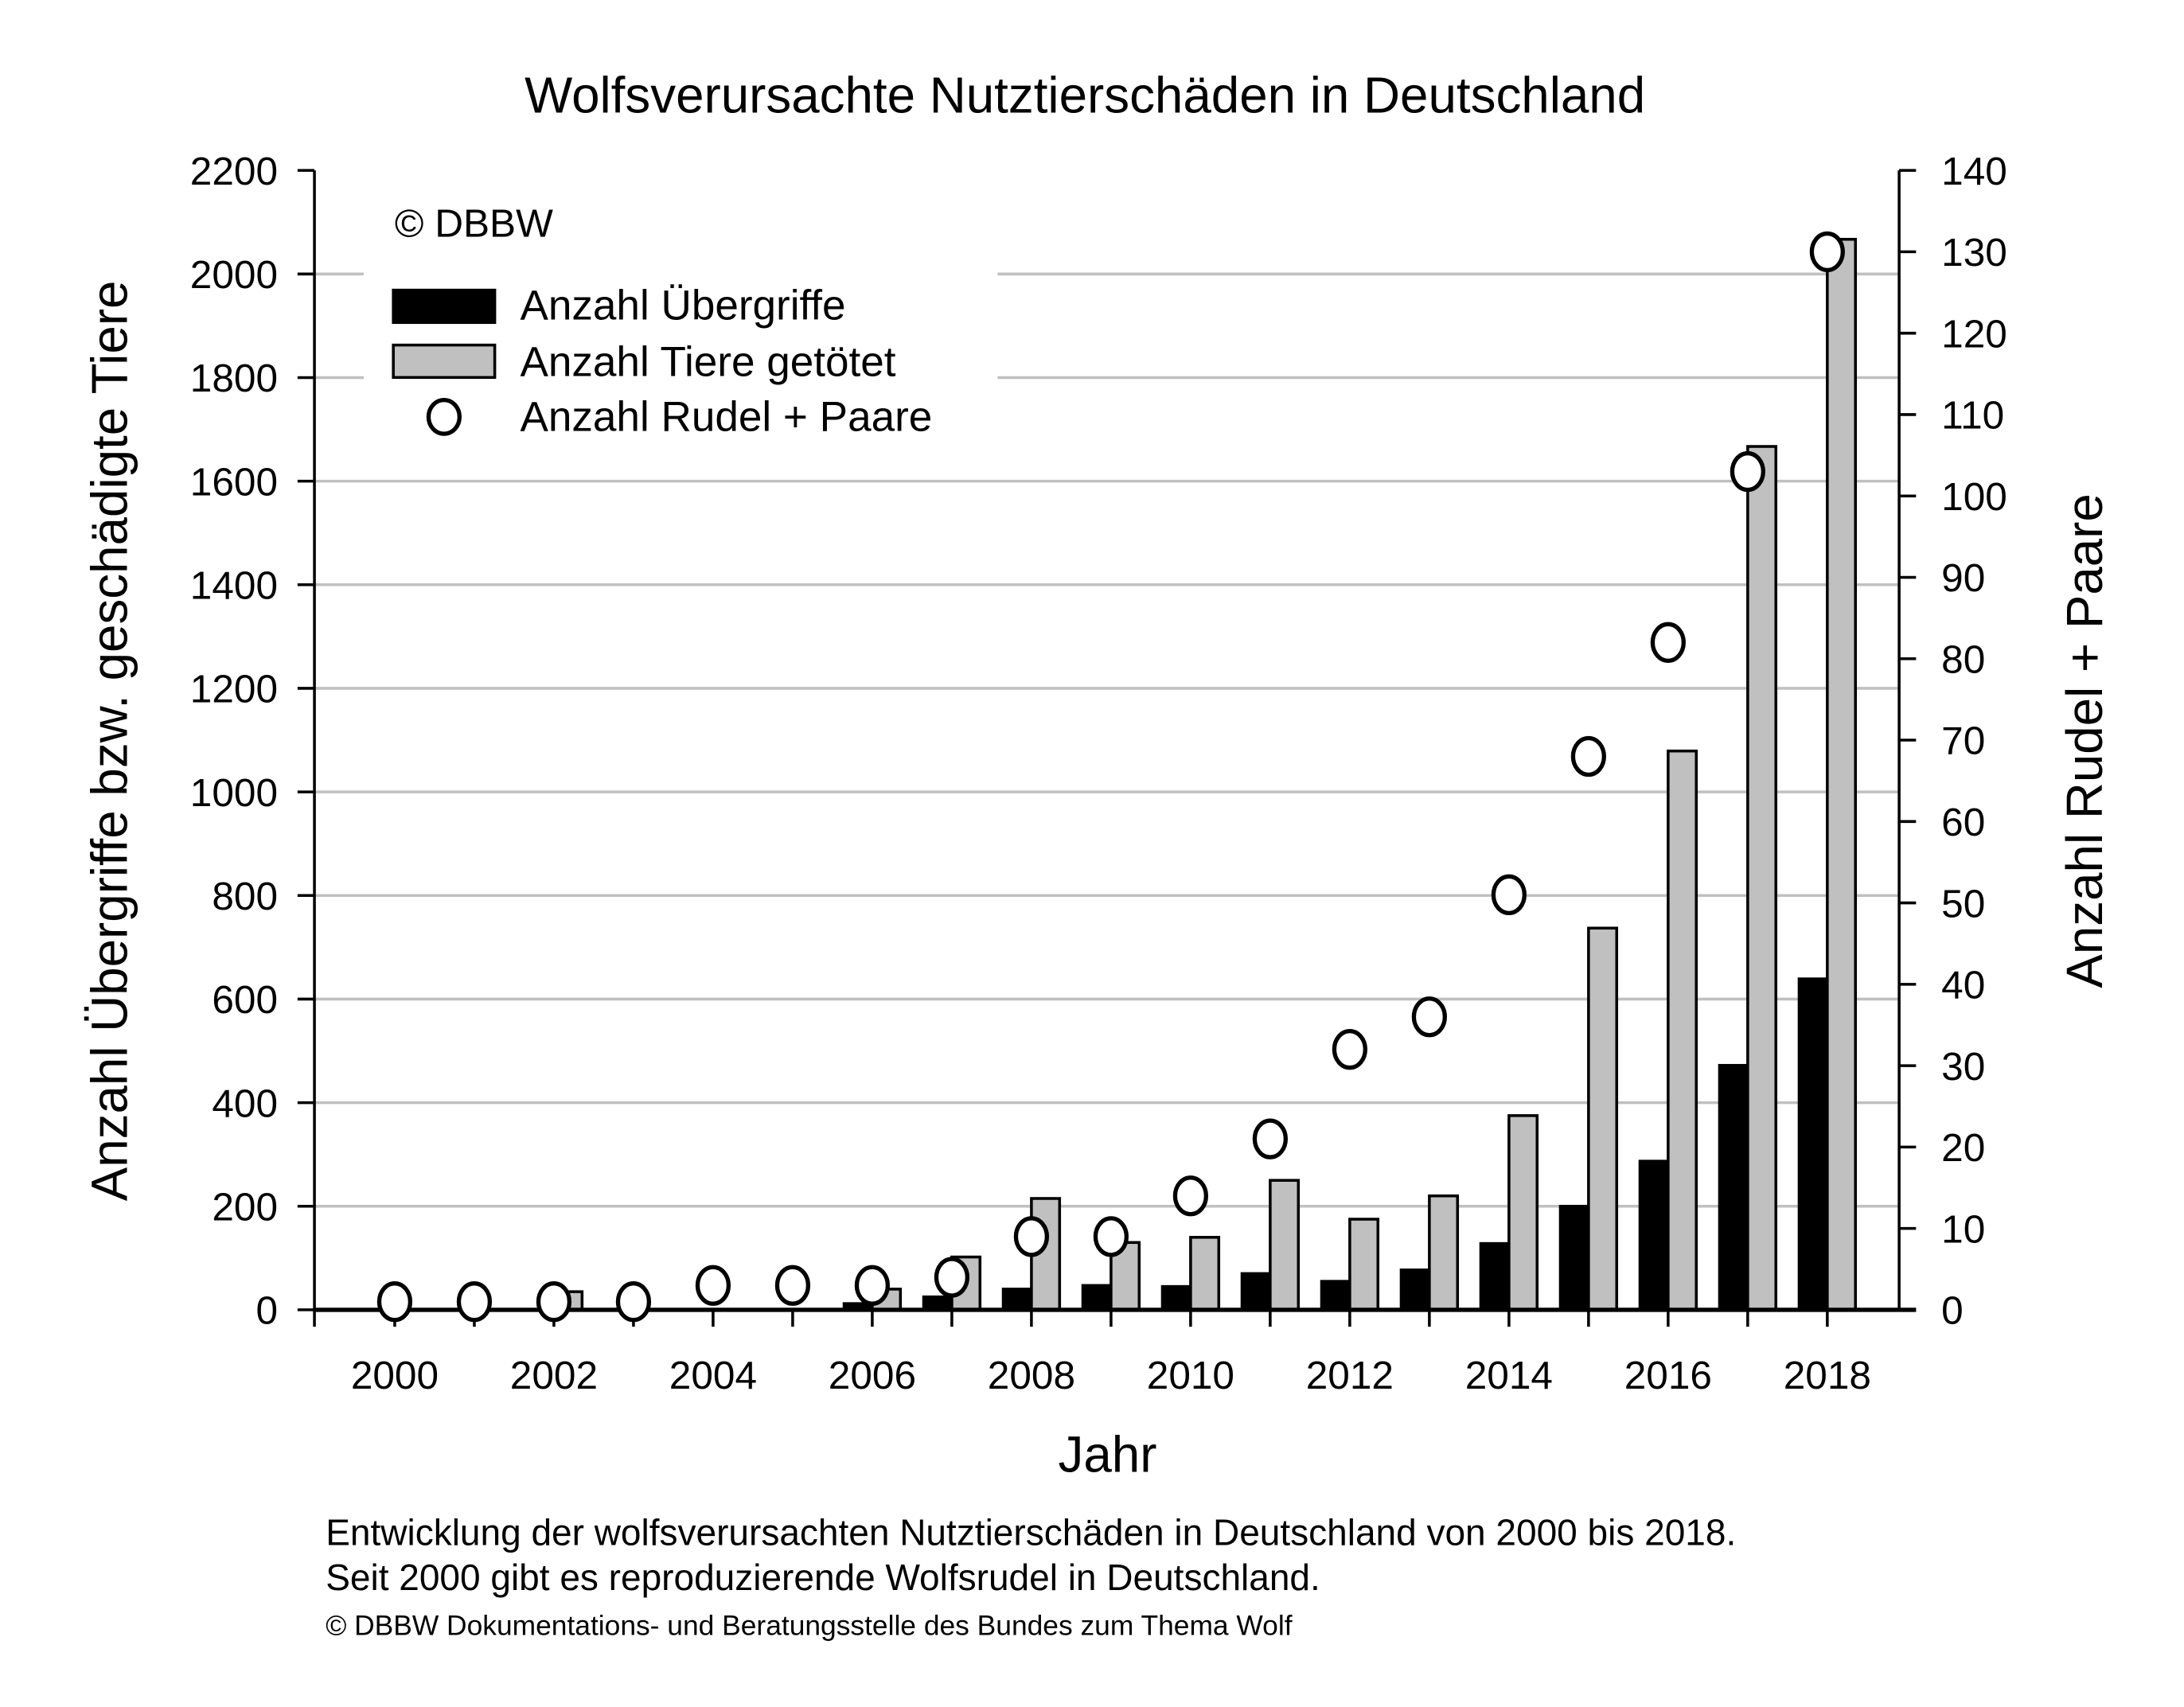 The height and width of the screenshot is (1707, 2184). Describe the element at coordinates (1973, 415) in the screenshot. I see `y2-tick-label: 110` at that location.